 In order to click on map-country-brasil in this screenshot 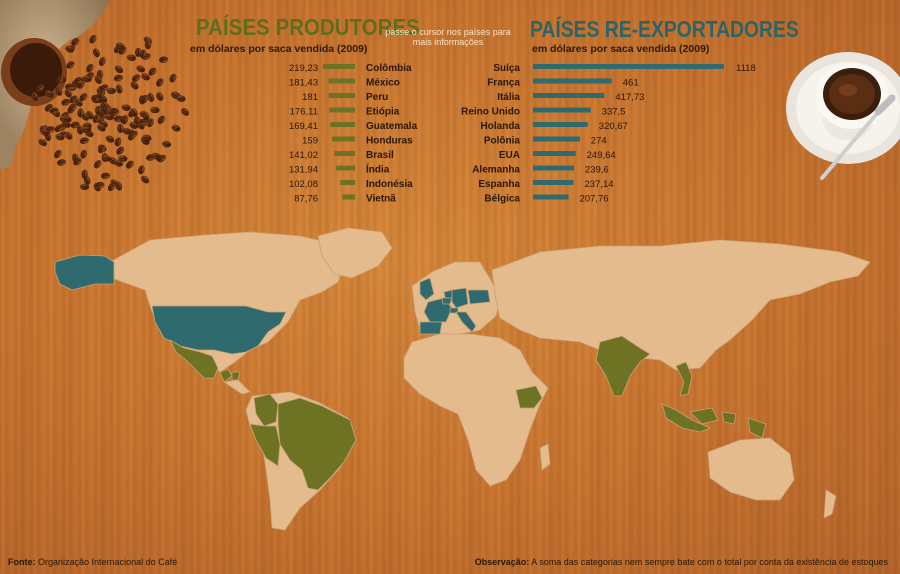, I will do `click(317, 444)`.